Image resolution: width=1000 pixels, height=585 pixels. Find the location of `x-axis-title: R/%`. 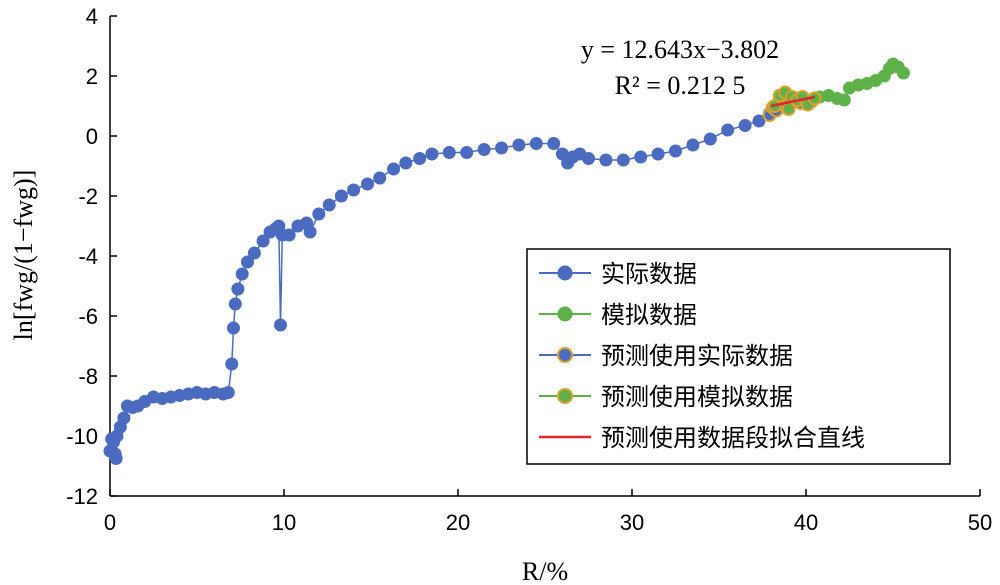

x-axis-title: R/% is located at coordinates (545, 571).